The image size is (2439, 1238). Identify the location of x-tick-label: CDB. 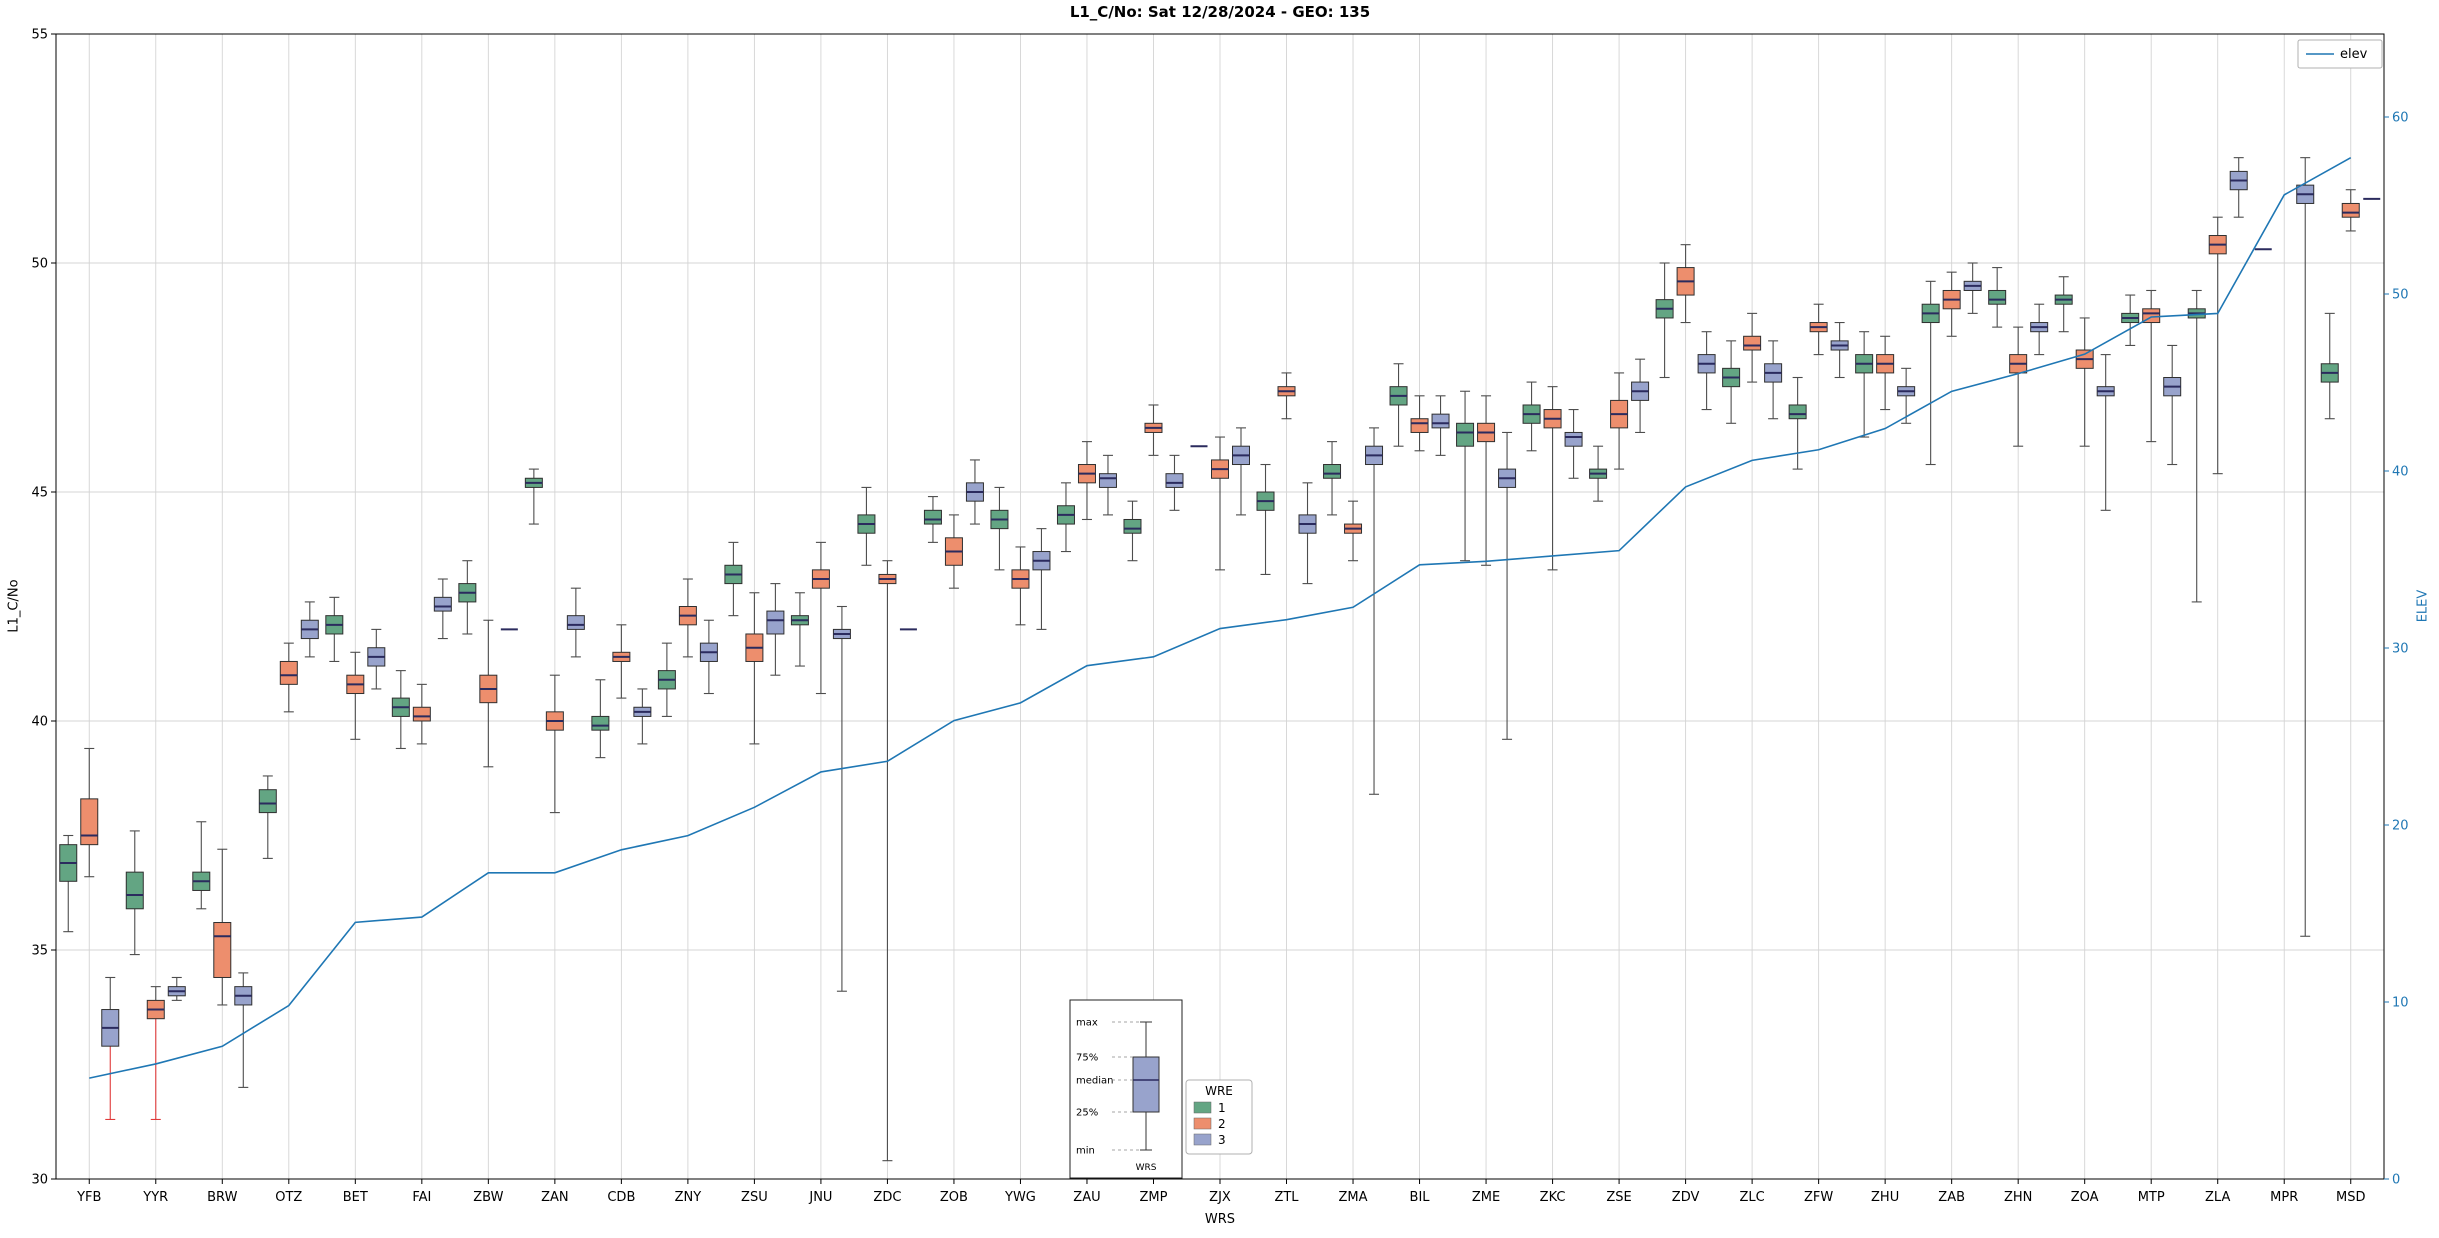
(621, 1197).